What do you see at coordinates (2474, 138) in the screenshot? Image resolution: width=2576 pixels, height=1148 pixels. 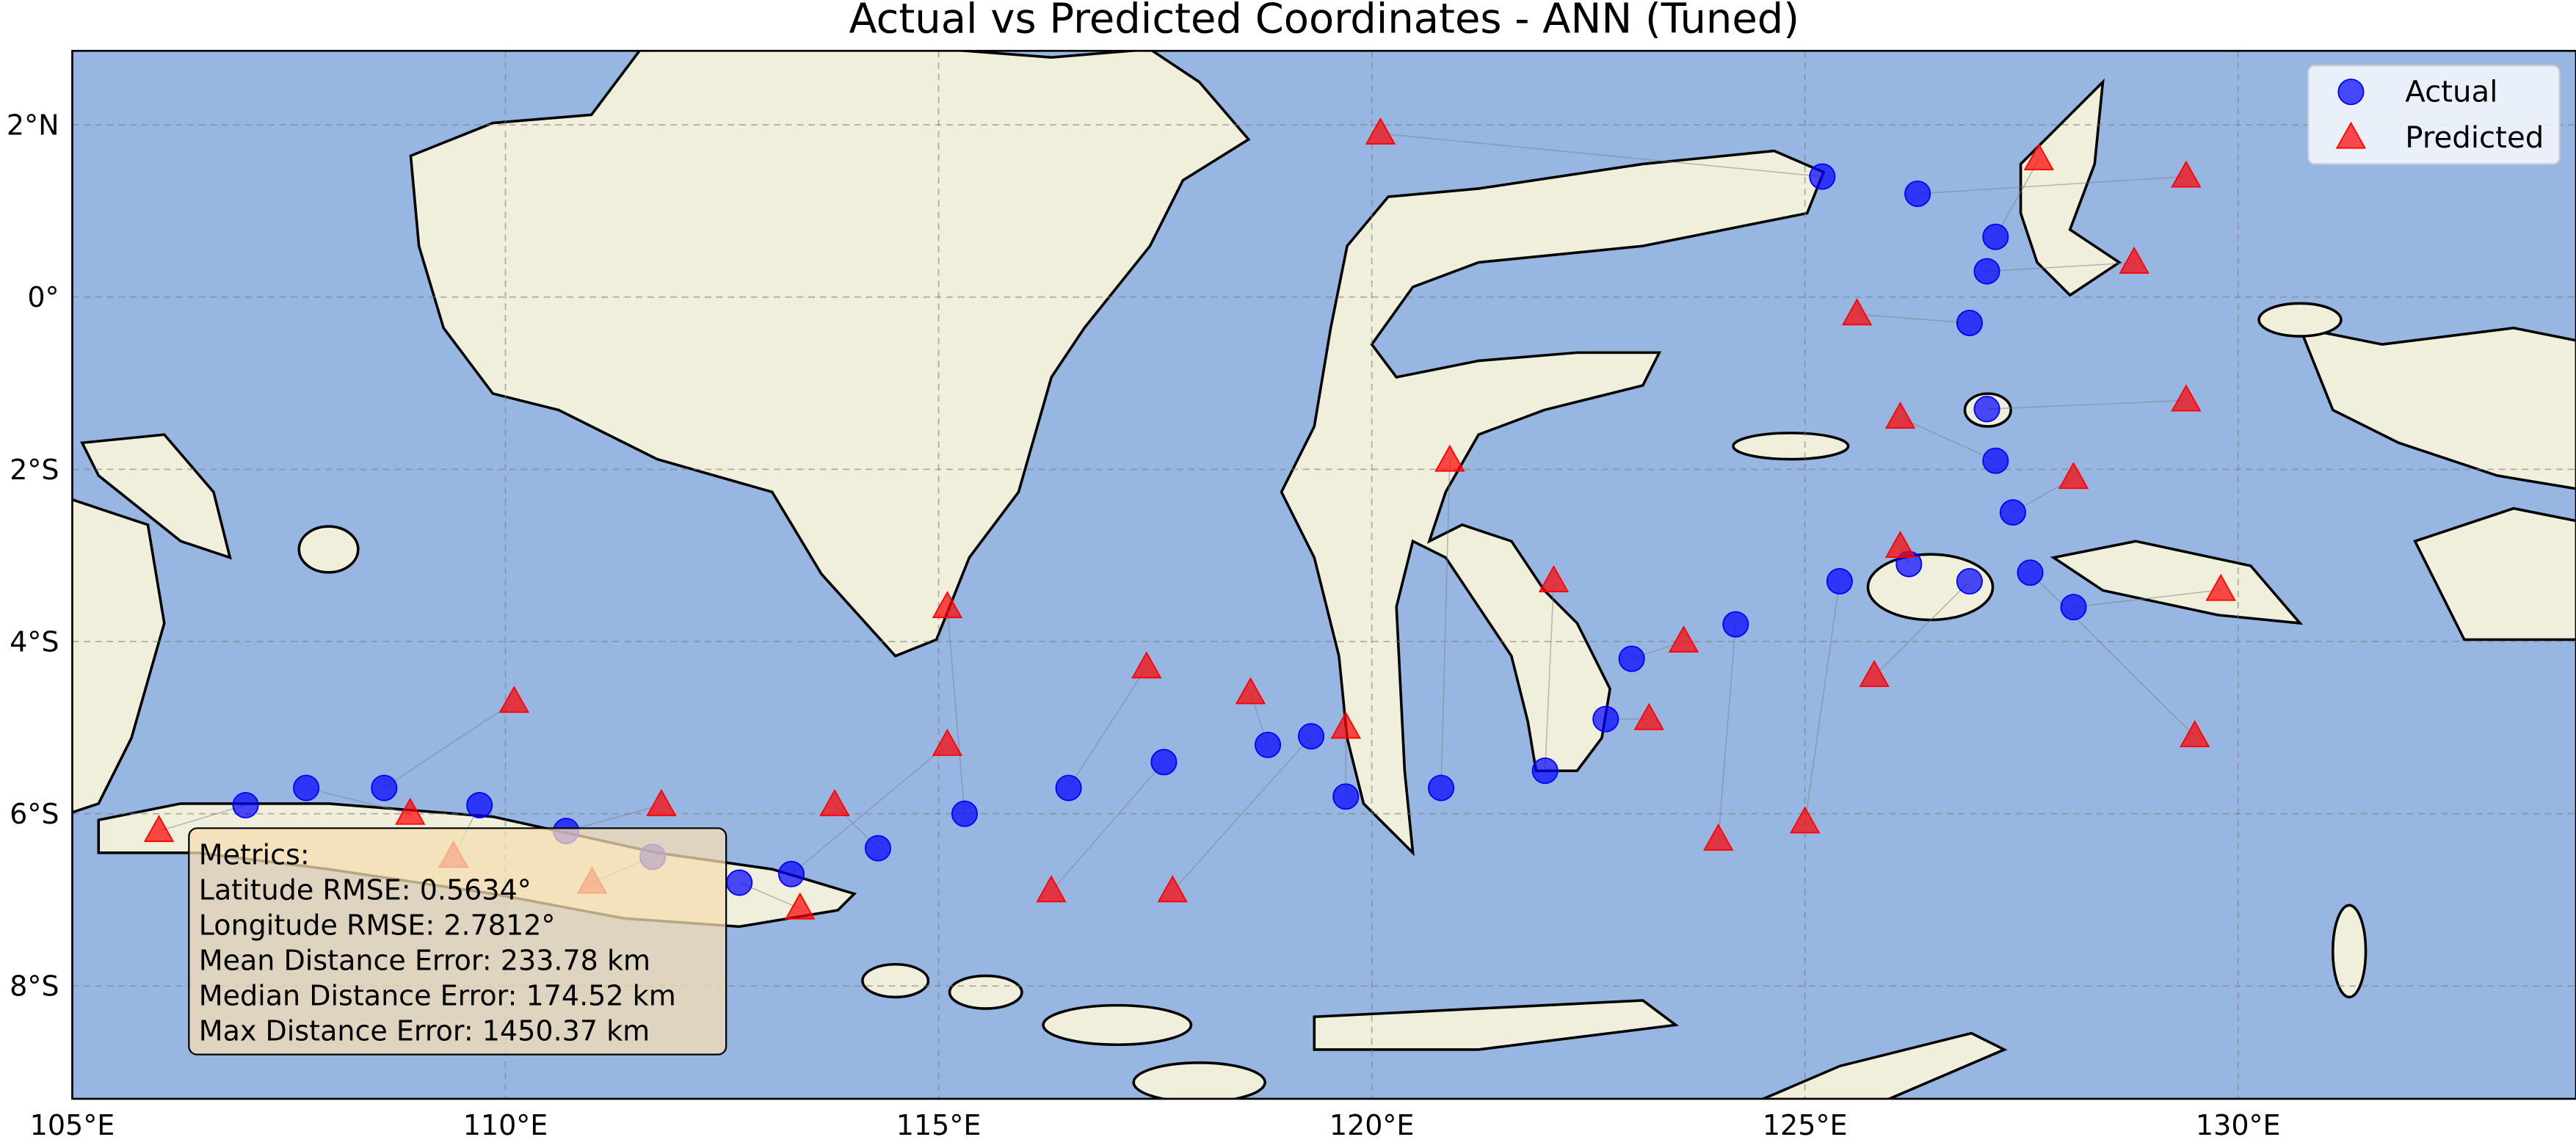 I see `legend-label: Predicted` at bounding box center [2474, 138].